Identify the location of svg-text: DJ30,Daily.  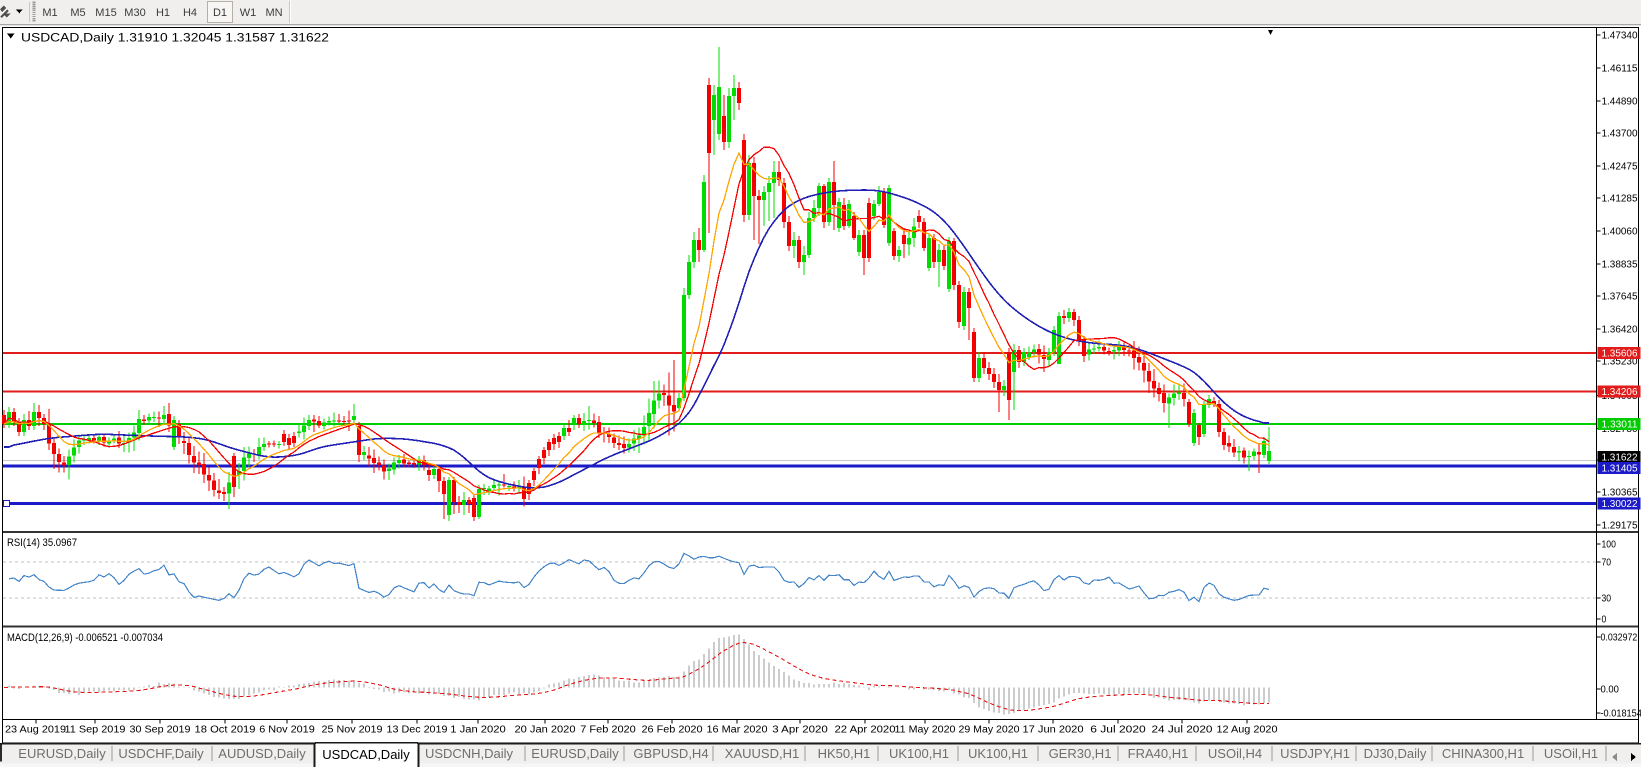
(1395, 753).